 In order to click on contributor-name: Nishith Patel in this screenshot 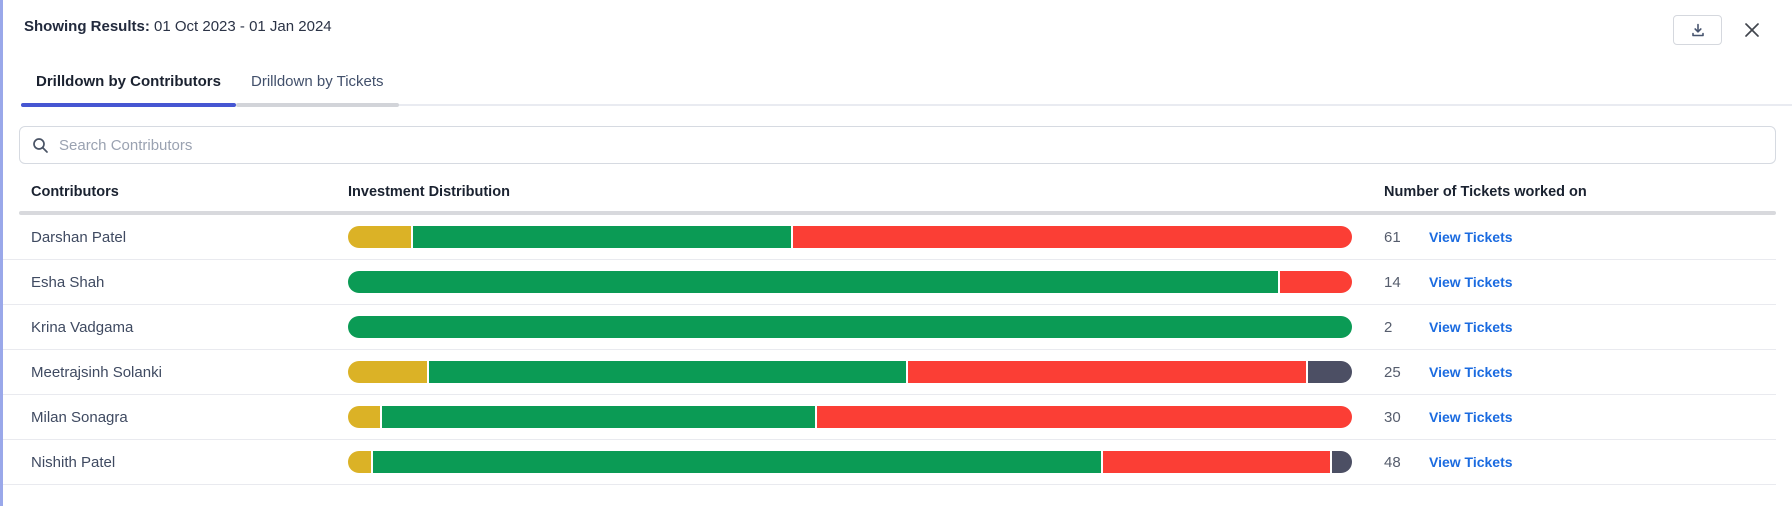, I will do `click(73, 462)`.